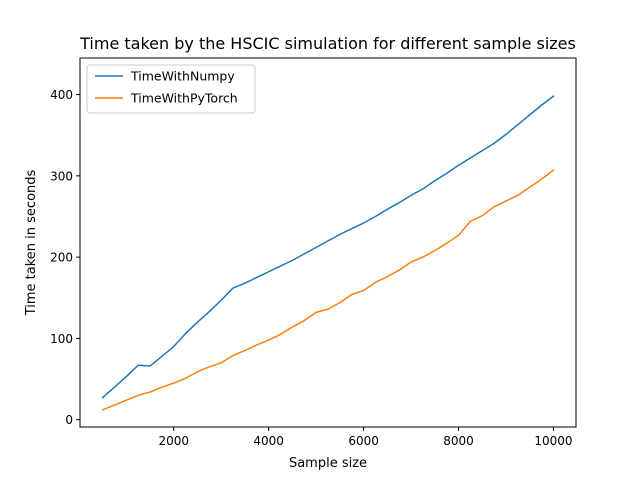  Describe the element at coordinates (69, 420) in the screenshot. I see `y-tick-label: 0` at that location.